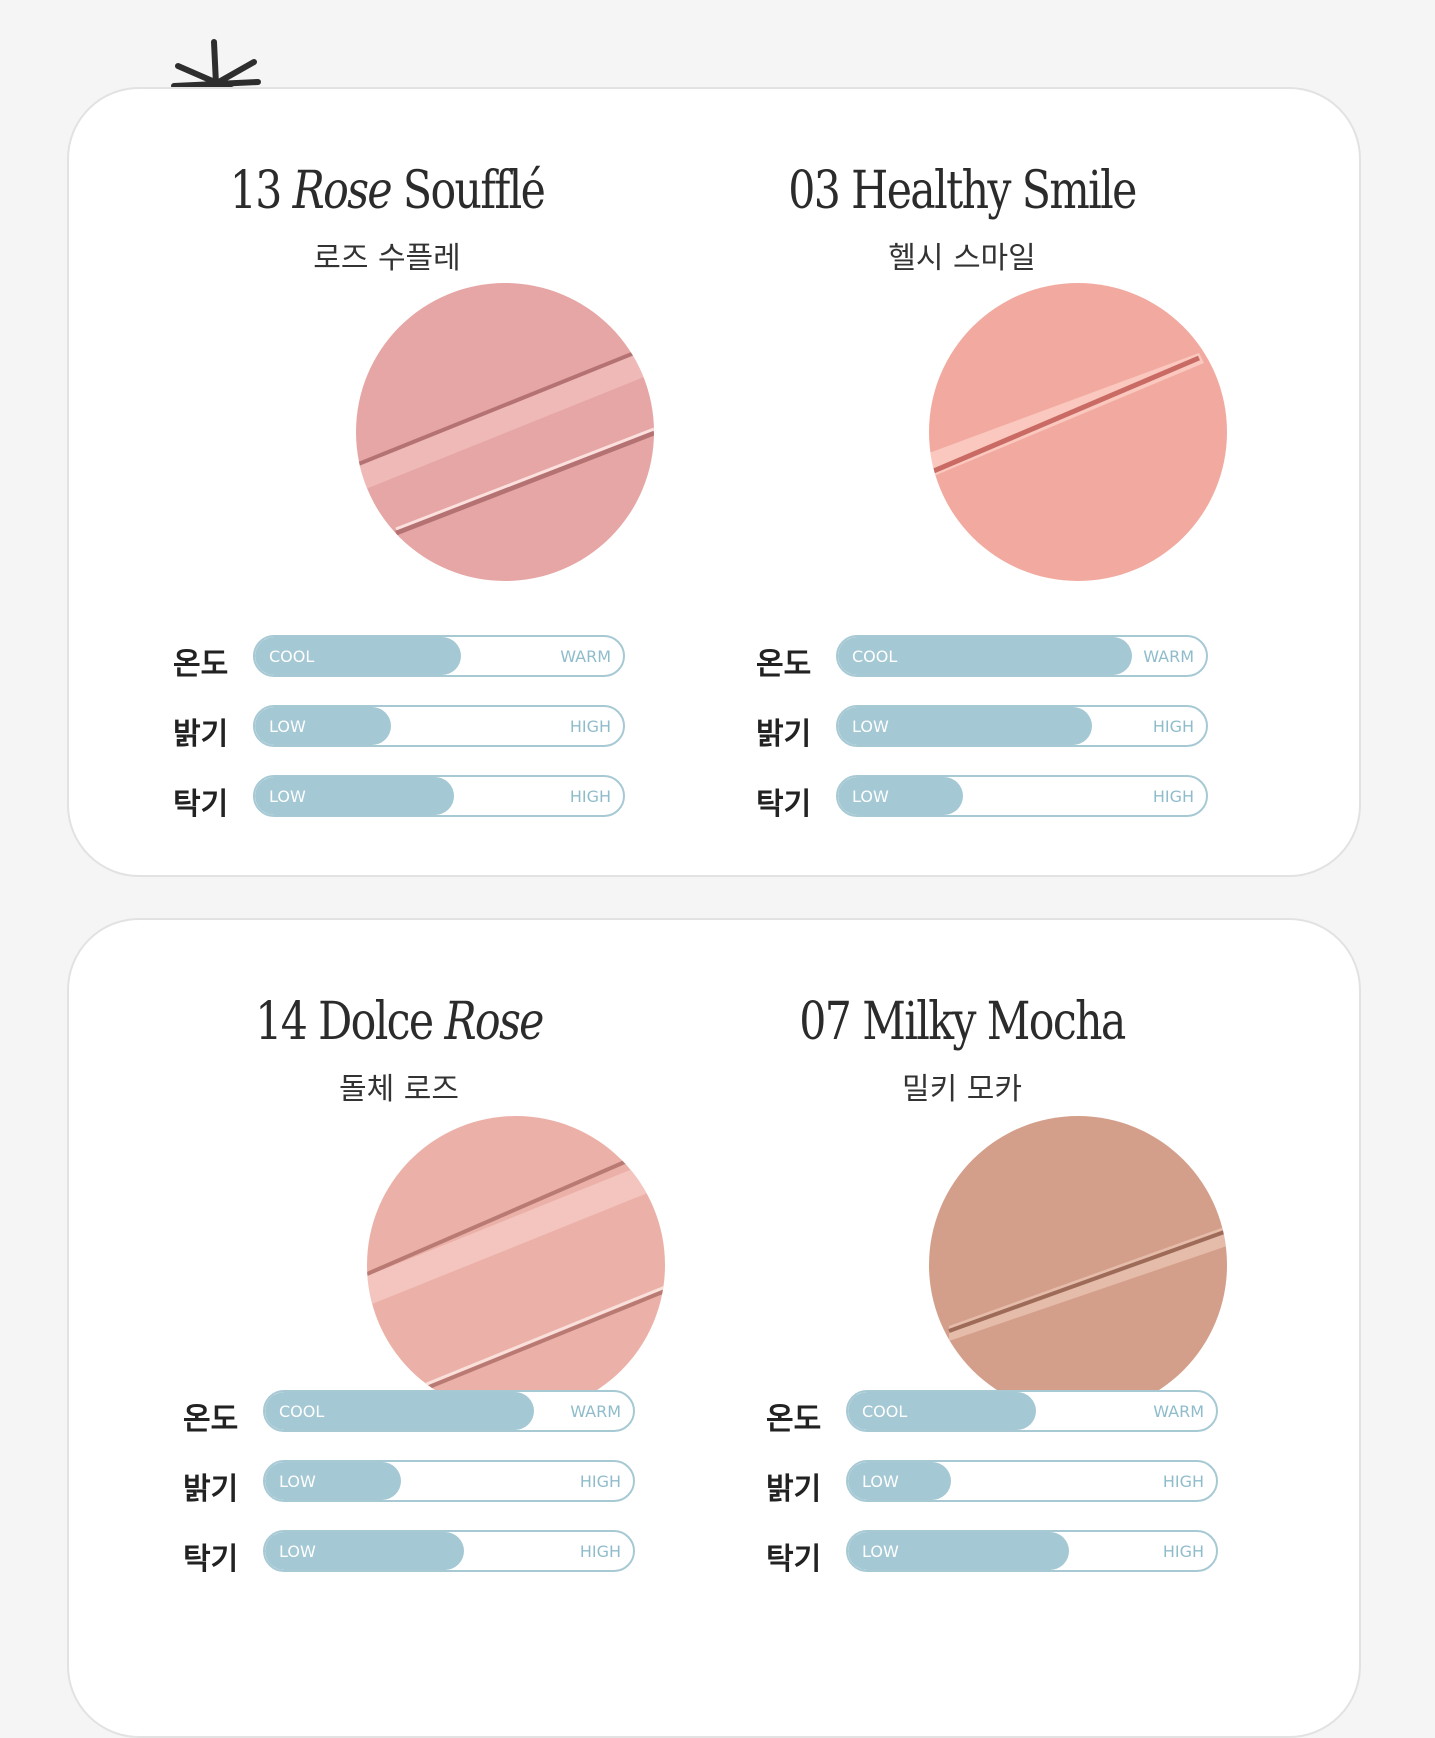 This screenshot has height=1738, width=1435. What do you see at coordinates (962, 1089) in the screenshot?
I see `shade-name-korean: 밀키 모카` at bounding box center [962, 1089].